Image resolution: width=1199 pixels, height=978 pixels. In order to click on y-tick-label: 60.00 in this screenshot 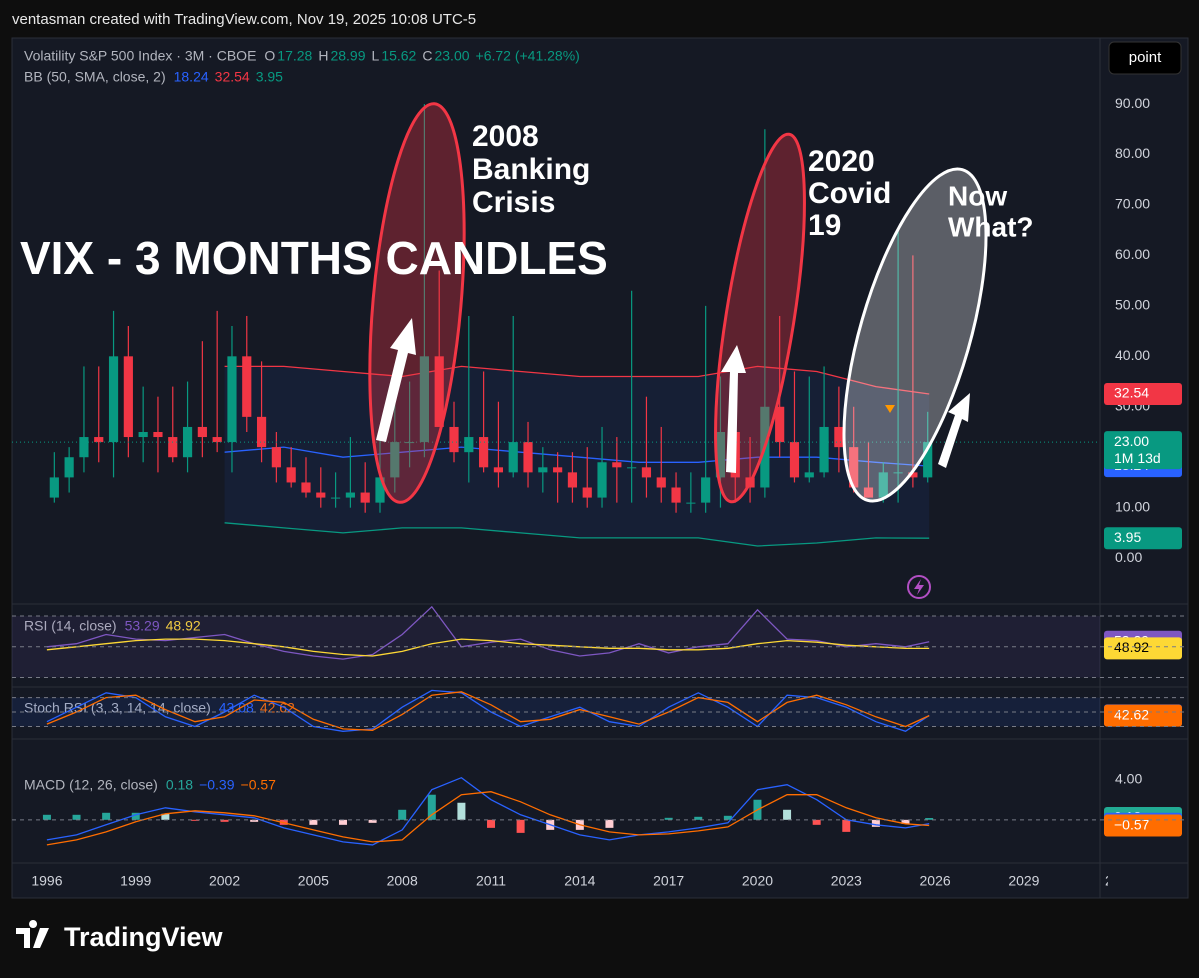, I will do `click(1132, 254)`.